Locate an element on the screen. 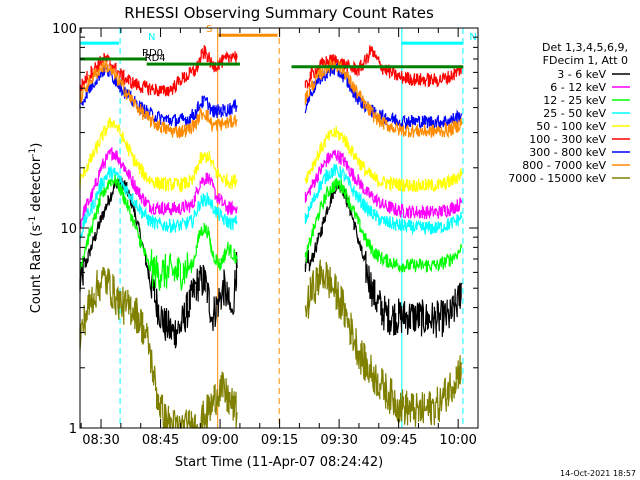 The image size is (640, 480). x-tick-label-1: 08:45 is located at coordinates (160, 440).